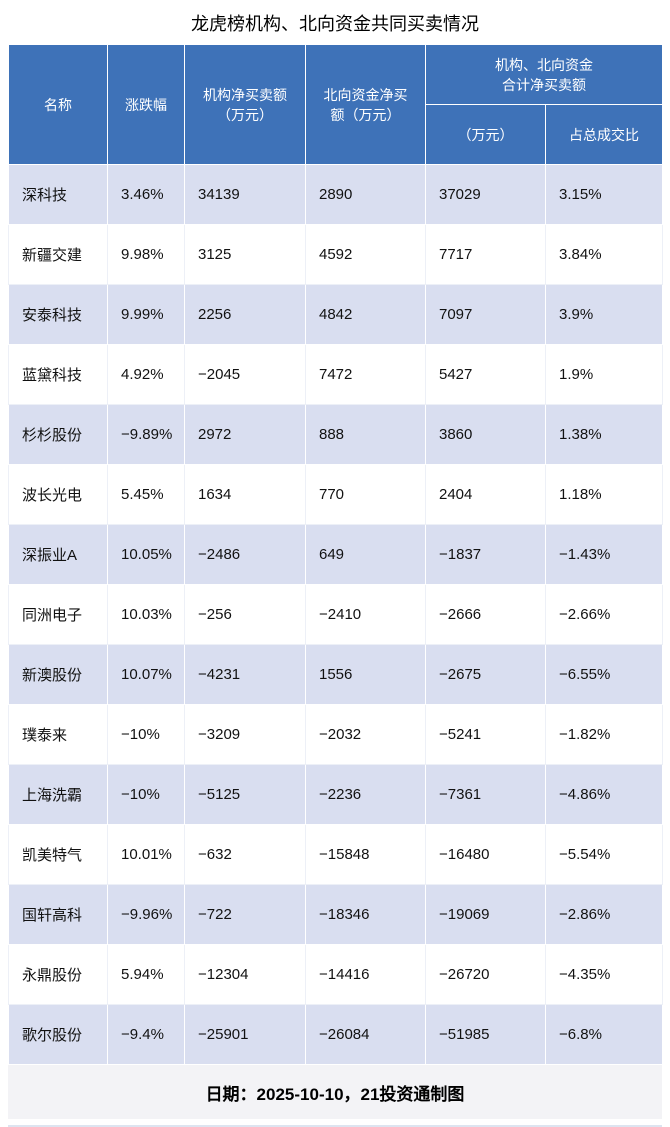 The image size is (670, 1127). I want to click on cell-north-net: 770, so click(365, 494).